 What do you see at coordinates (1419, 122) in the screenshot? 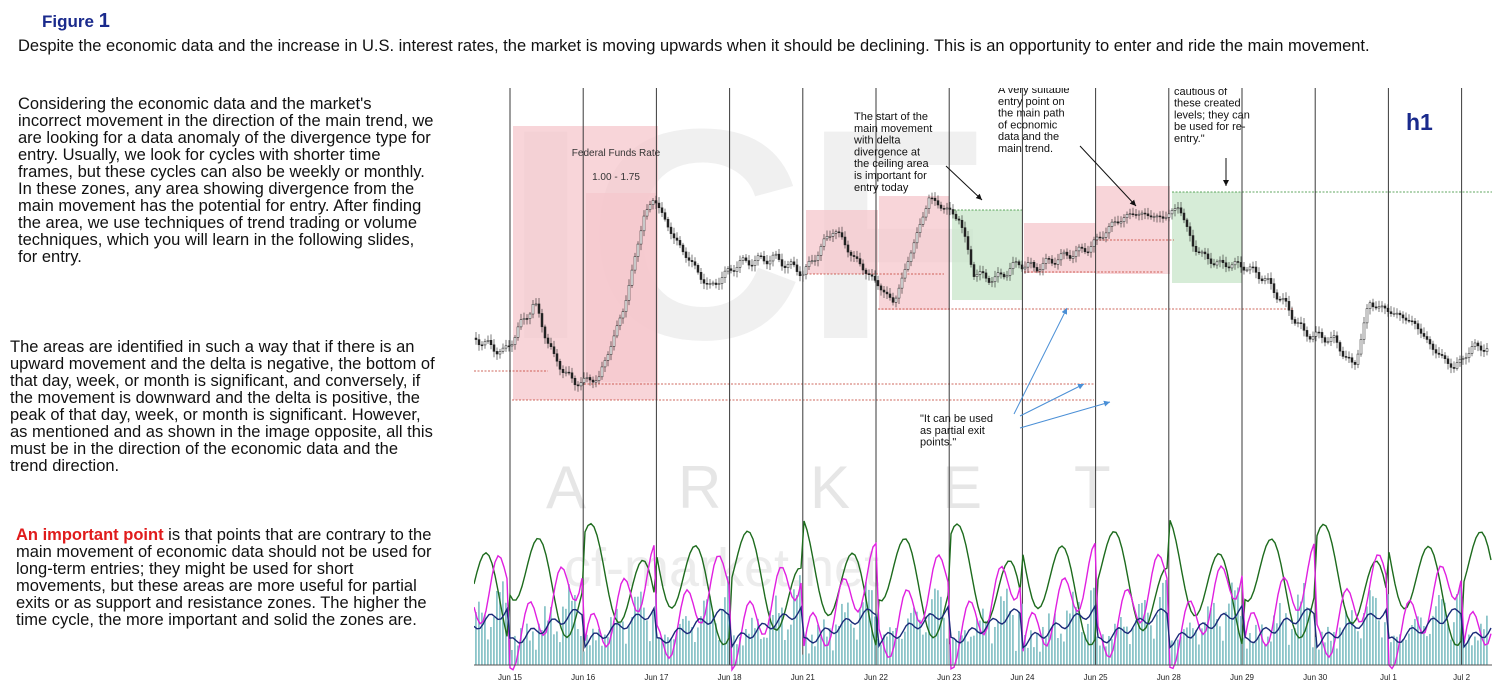
I see `timeframe-label: h1` at bounding box center [1419, 122].